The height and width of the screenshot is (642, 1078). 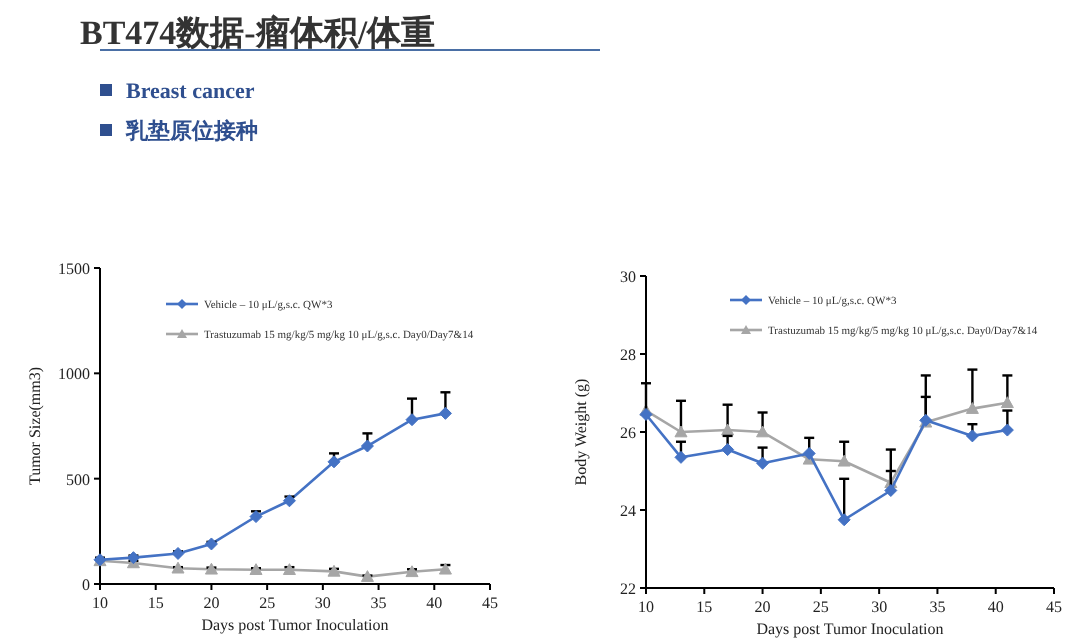 What do you see at coordinates (581, 431) in the screenshot?
I see `y-axis-title: Body Weight (g)` at bounding box center [581, 431].